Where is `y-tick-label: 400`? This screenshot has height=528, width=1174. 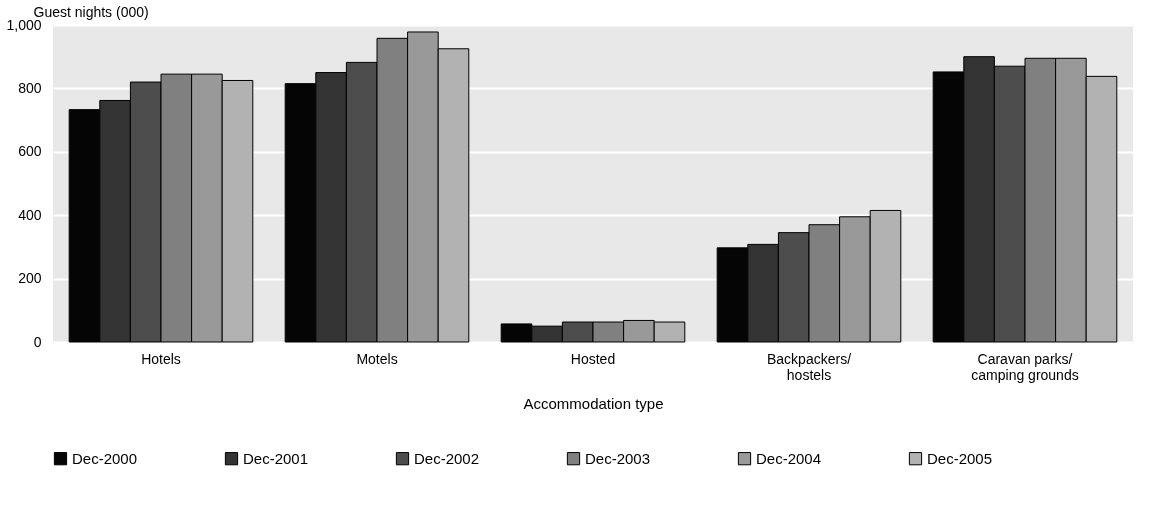
y-tick-label: 400 is located at coordinates (30, 214).